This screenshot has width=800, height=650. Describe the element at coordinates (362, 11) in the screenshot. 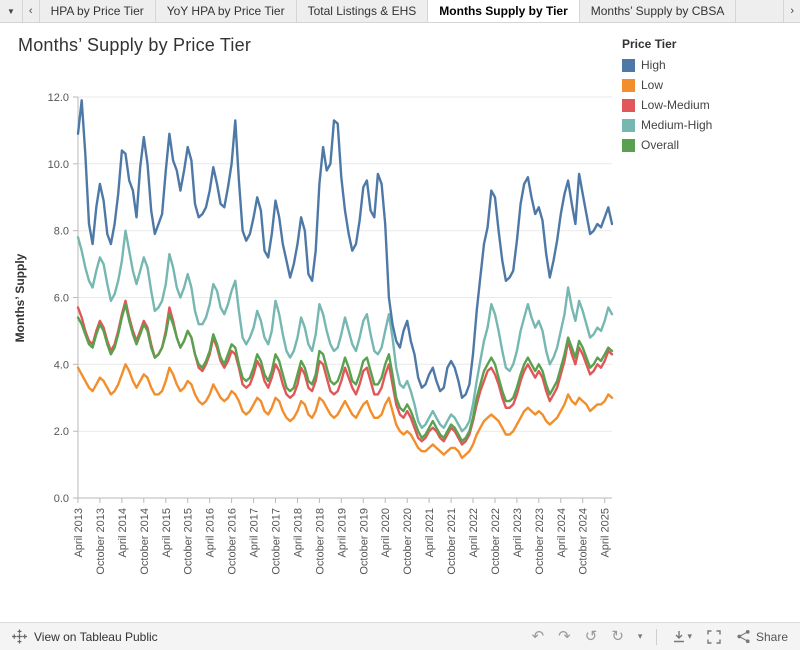

I see `tab-total-listings-ehs: Total Listings & EHS` at that location.